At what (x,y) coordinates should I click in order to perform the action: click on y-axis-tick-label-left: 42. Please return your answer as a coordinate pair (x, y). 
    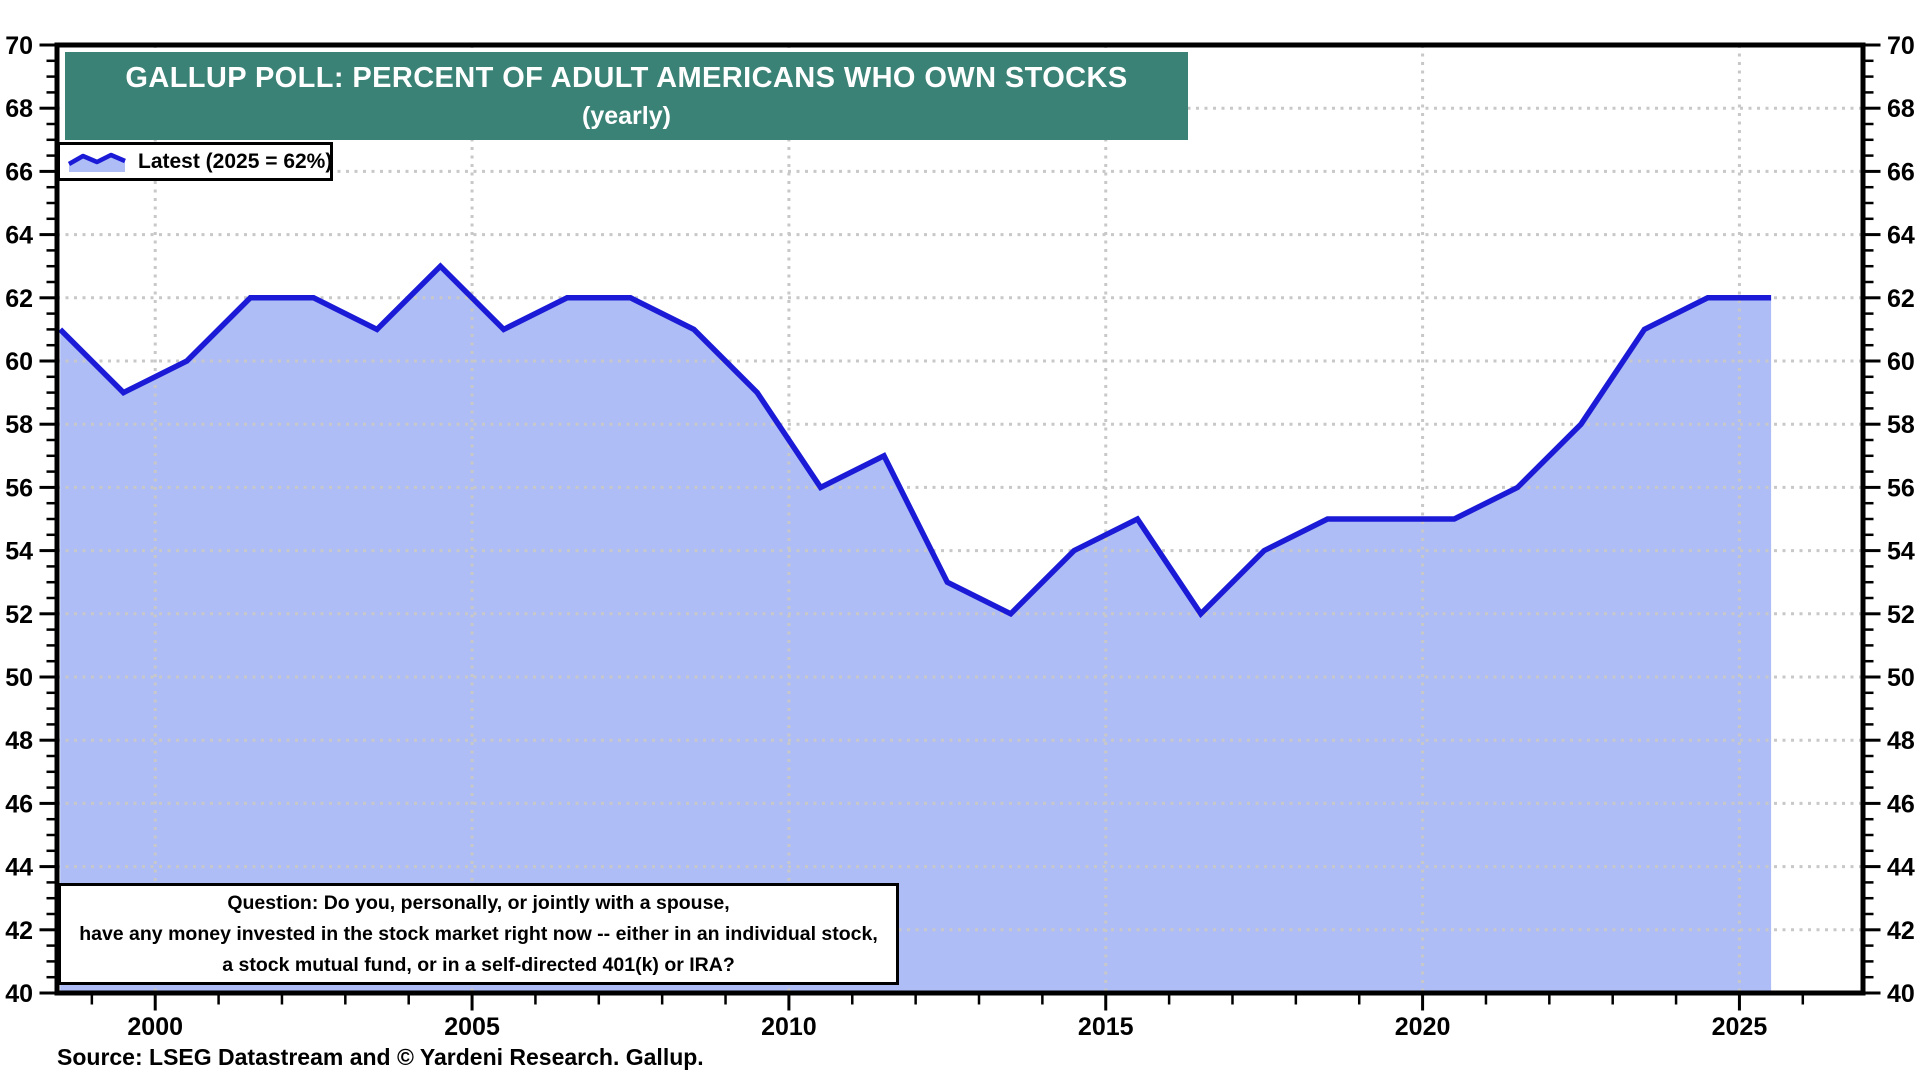
    Looking at the image, I should click on (19, 931).